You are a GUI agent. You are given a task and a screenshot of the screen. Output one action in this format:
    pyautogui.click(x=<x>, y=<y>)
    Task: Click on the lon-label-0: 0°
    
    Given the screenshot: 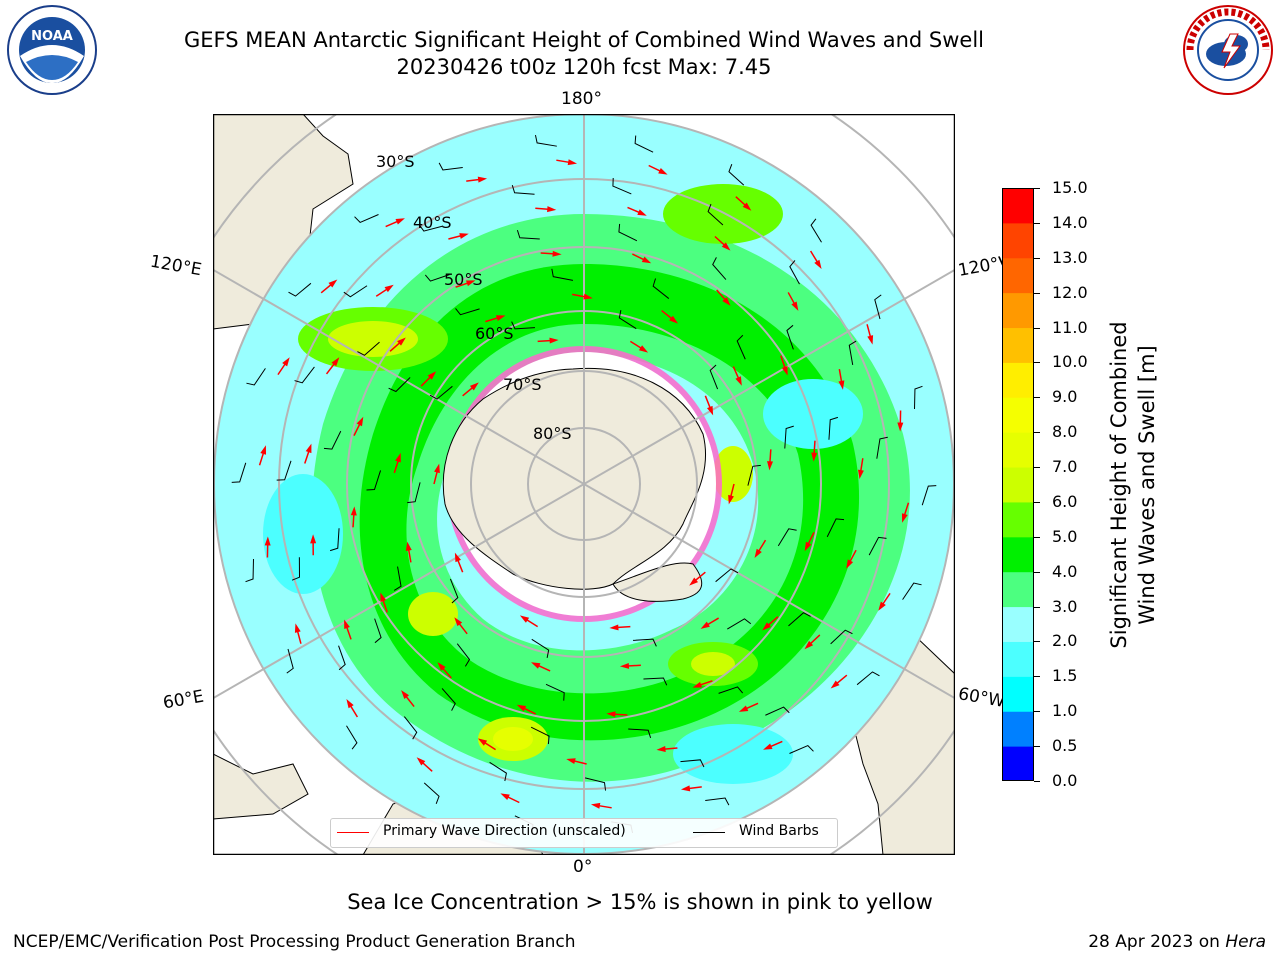 What is the action you would take?
    pyautogui.click(x=583, y=867)
    